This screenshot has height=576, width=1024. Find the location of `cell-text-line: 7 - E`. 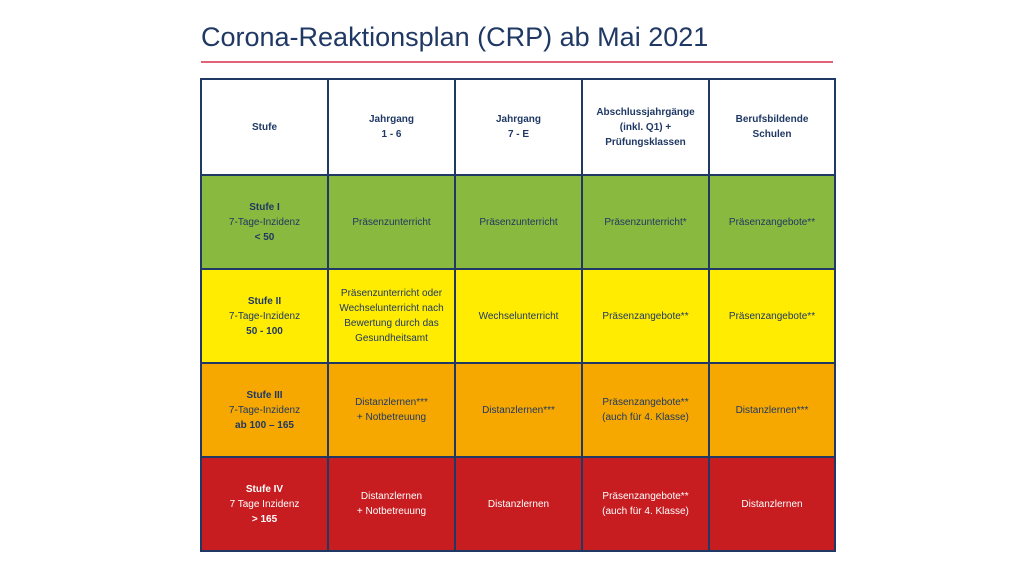

cell-text-line: 7 - E is located at coordinates (518, 134).